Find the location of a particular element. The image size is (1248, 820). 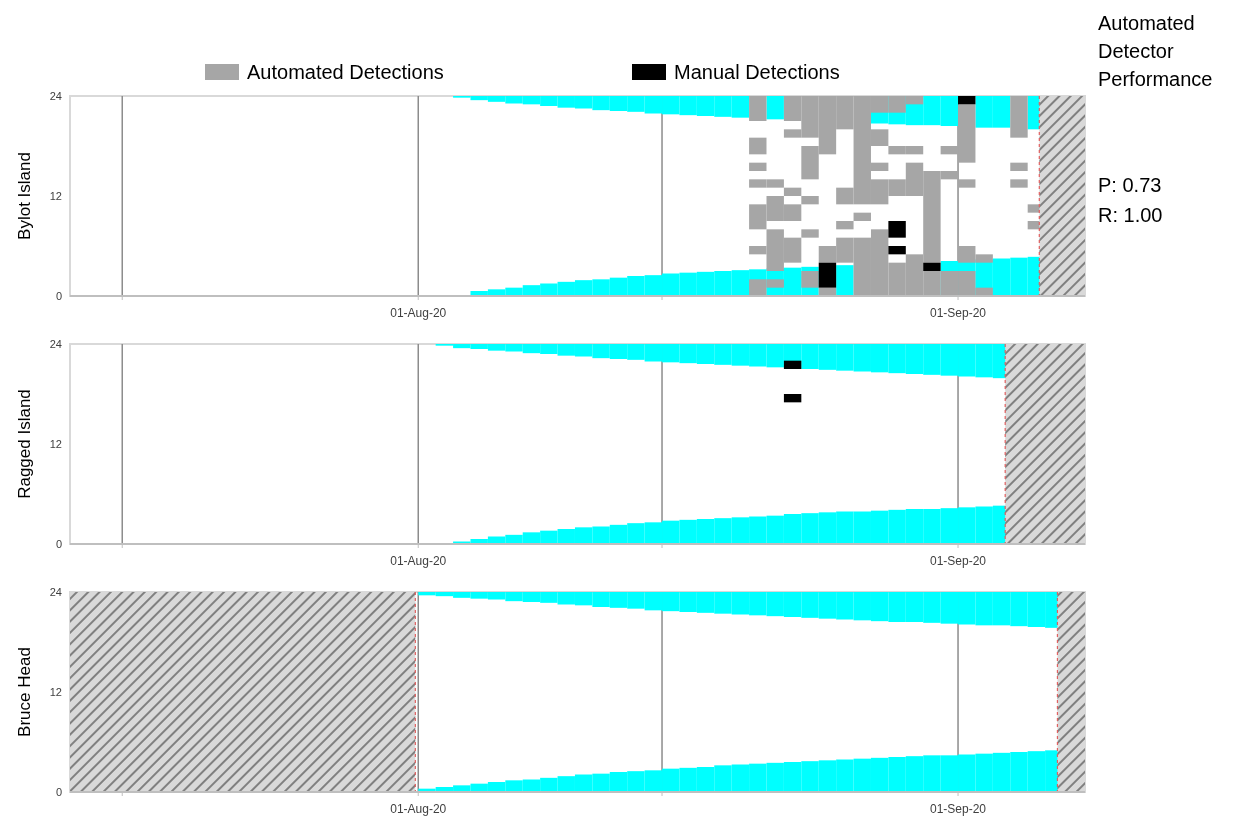

y-axis-title: Ragged Island is located at coordinates (24, 444).